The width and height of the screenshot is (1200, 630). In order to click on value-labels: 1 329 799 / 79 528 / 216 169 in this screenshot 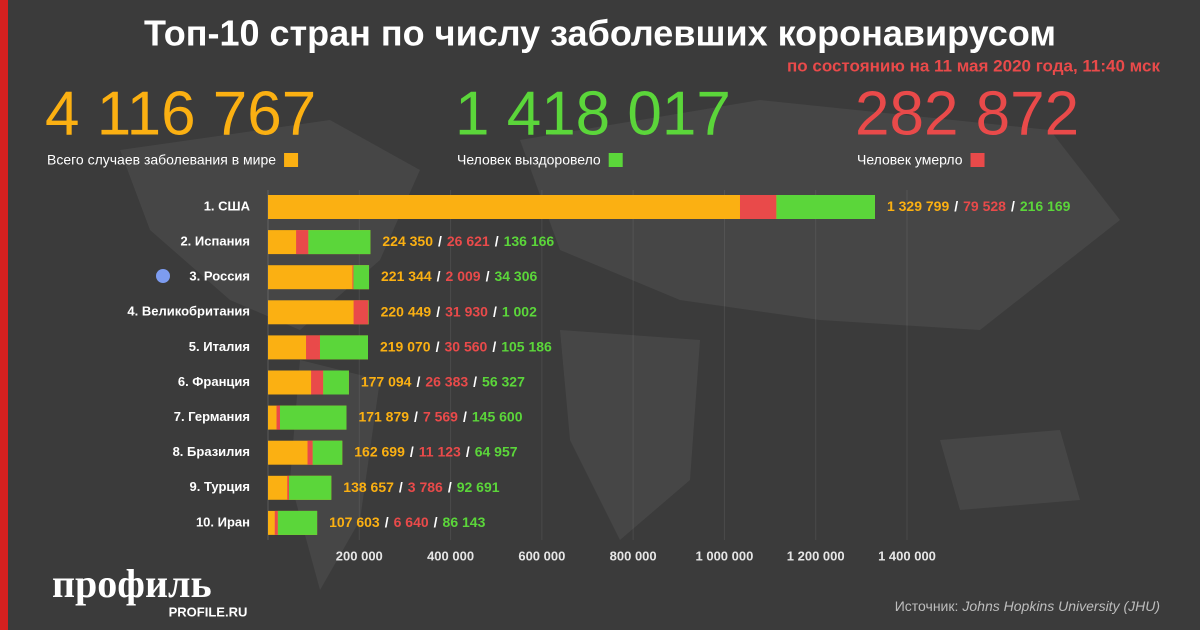, I will do `click(979, 206)`.